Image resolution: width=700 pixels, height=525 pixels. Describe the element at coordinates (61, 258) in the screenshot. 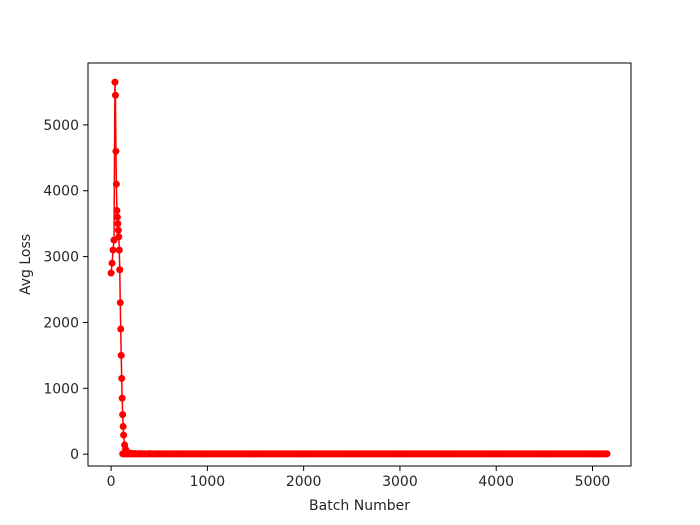

I see `y-tick-label: 3000` at that location.